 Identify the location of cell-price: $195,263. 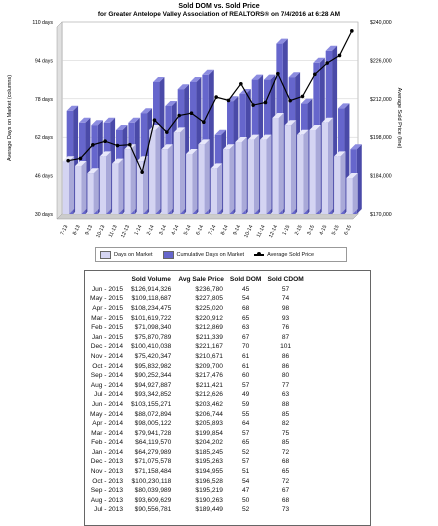
(209, 462).